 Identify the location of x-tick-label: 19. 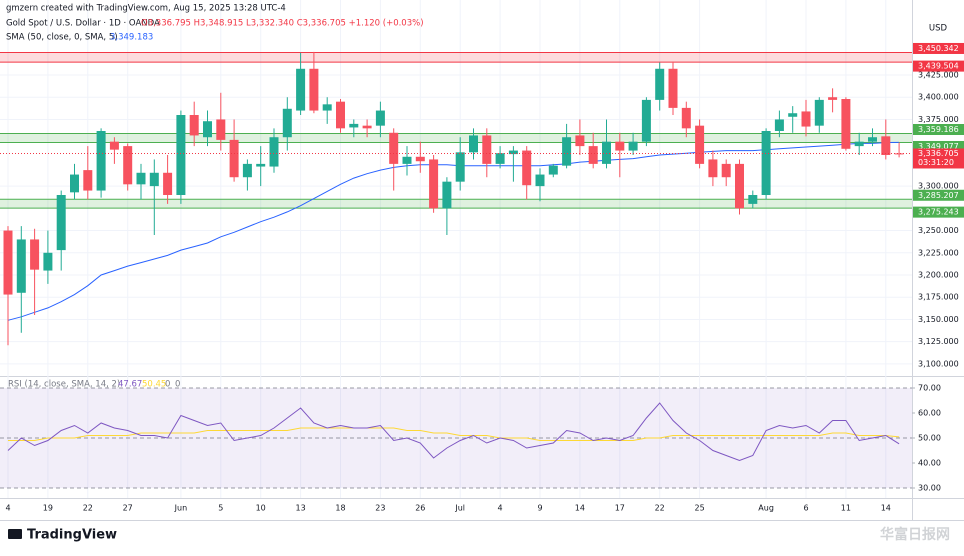
(48, 508).